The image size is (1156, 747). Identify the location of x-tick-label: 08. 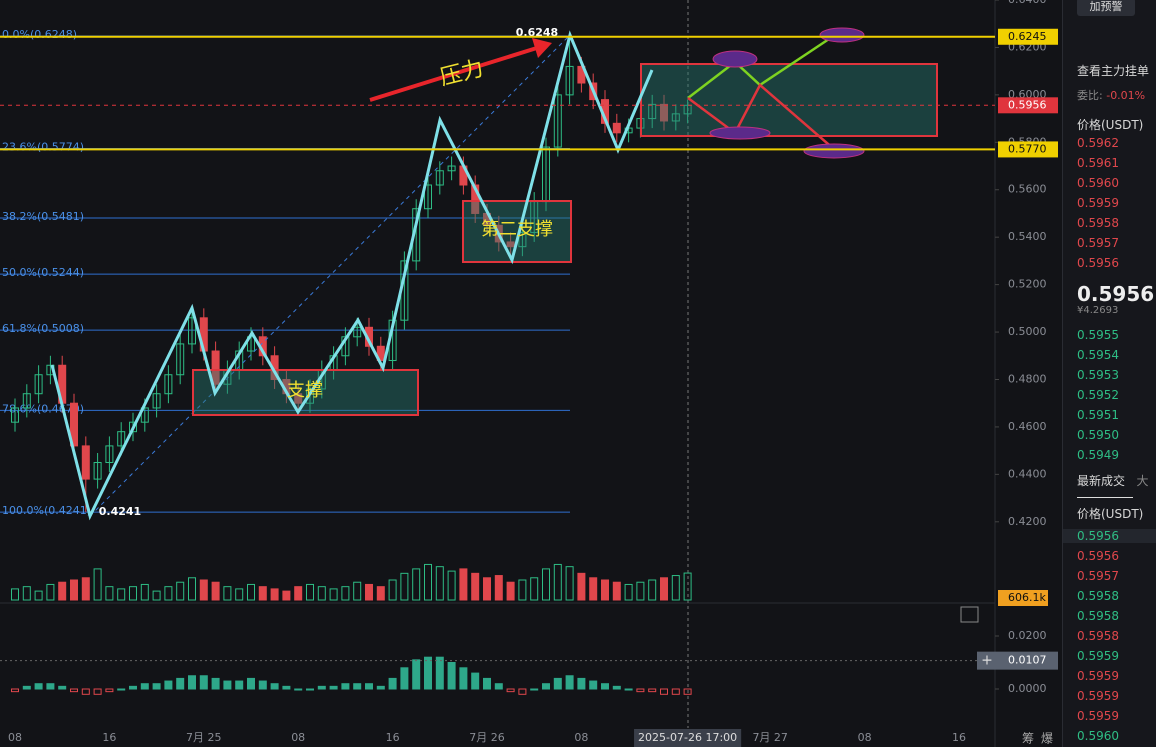
(581, 737).